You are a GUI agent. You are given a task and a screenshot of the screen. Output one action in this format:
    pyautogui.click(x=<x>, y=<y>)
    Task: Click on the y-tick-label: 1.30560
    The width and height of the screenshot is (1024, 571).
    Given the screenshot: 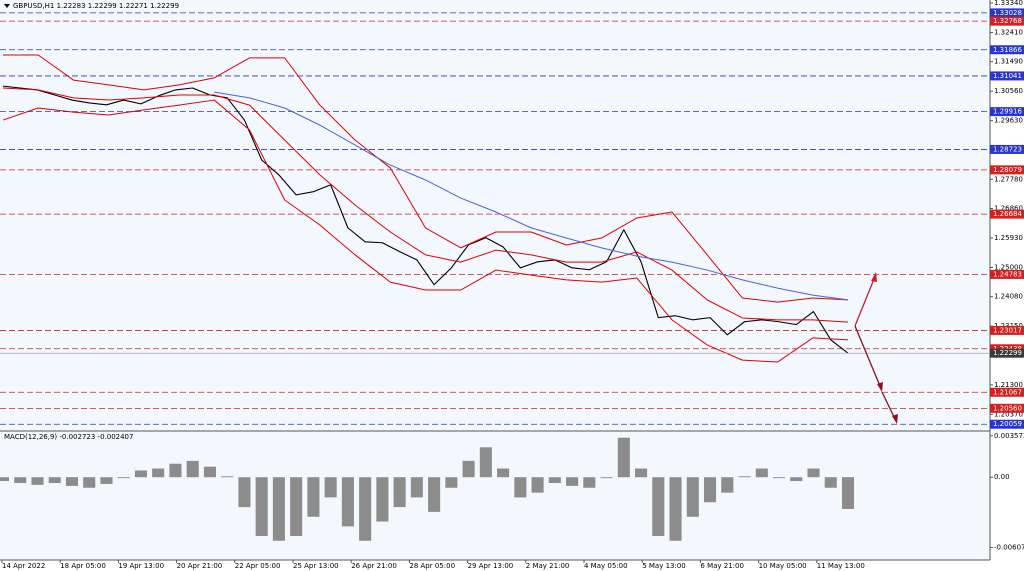 What is the action you would take?
    pyautogui.click(x=1008, y=91)
    